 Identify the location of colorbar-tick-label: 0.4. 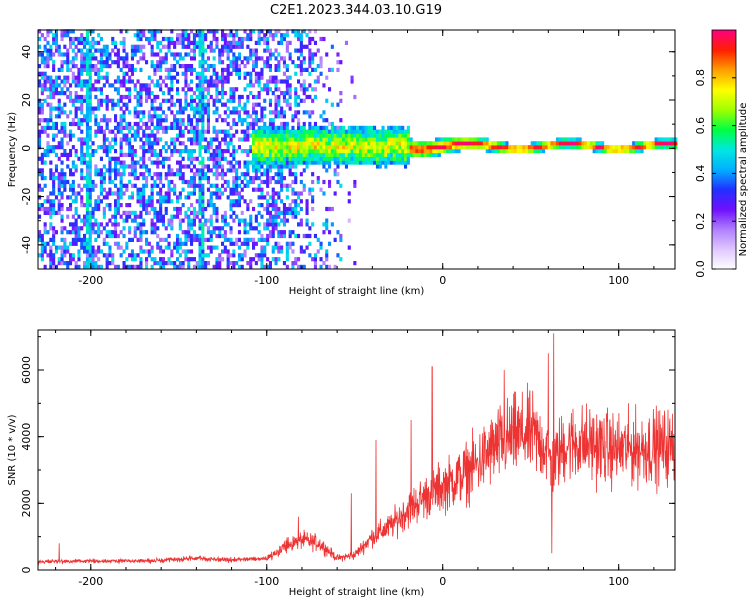
(700, 174).